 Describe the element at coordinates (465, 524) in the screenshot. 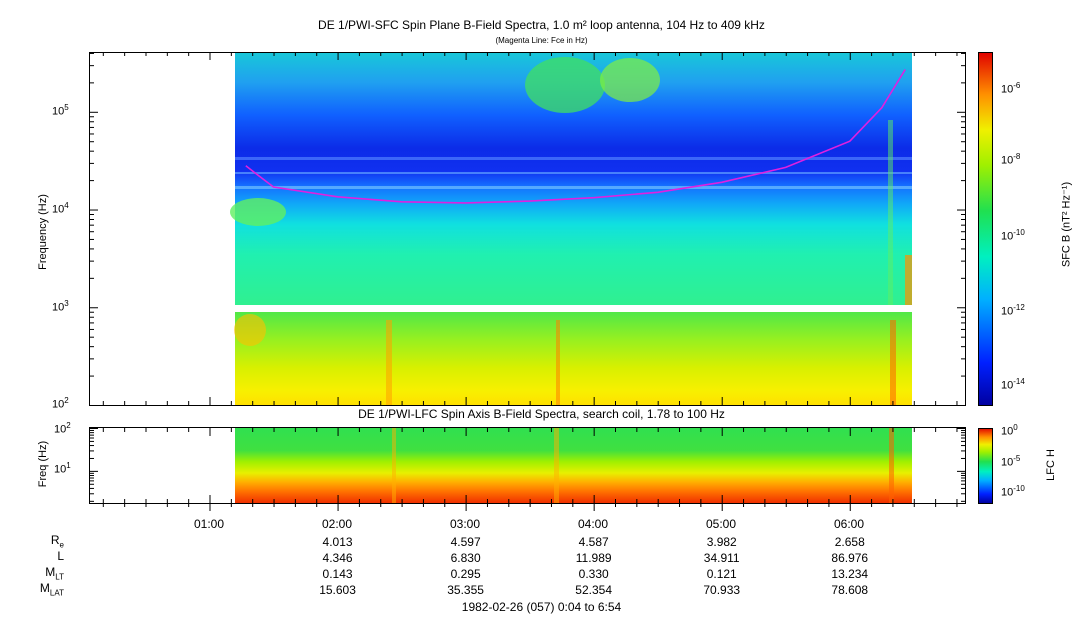

I see `x-tick-label: 03:00` at that location.